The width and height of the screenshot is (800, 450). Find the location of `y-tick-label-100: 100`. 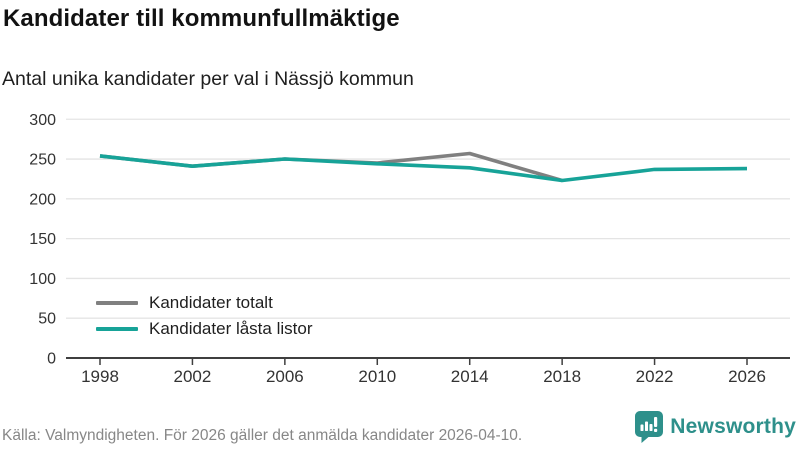

y-tick-label-100: 100 is located at coordinates (42, 279).